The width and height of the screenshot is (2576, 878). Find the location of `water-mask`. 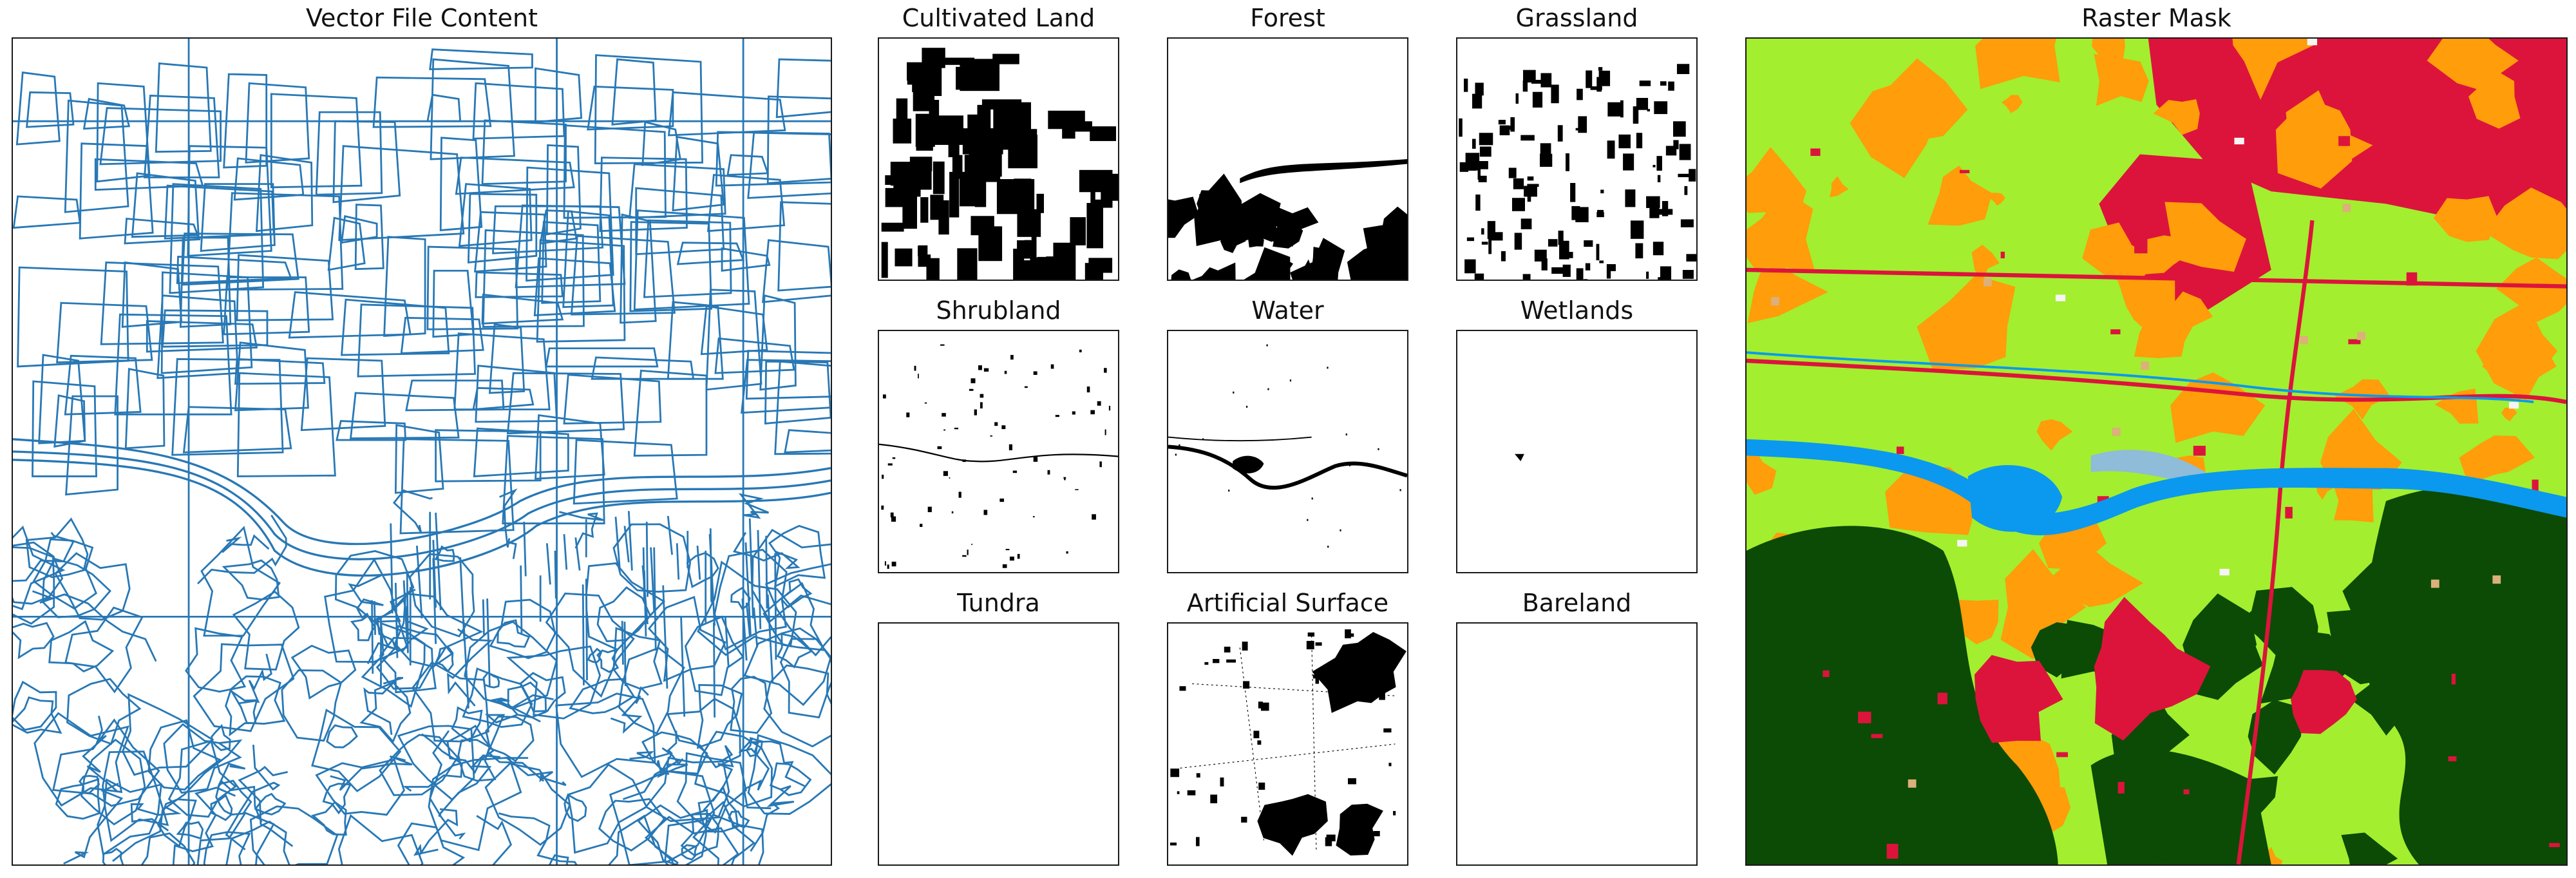

water-mask is located at coordinates (1287, 446).